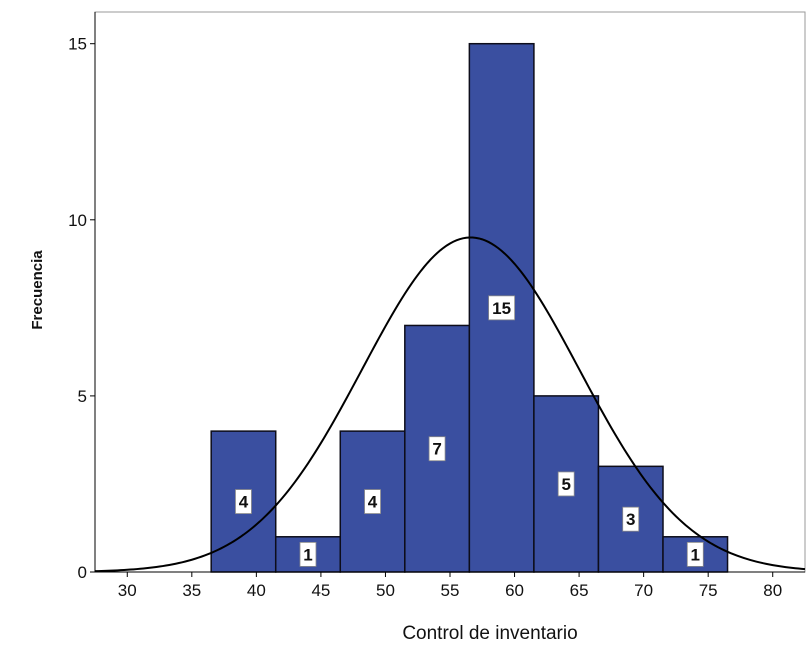 The image size is (812, 654). What do you see at coordinates (579, 590) in the screenshot?
I see `x-tick-label: 65` at bounding box center [579, 590].